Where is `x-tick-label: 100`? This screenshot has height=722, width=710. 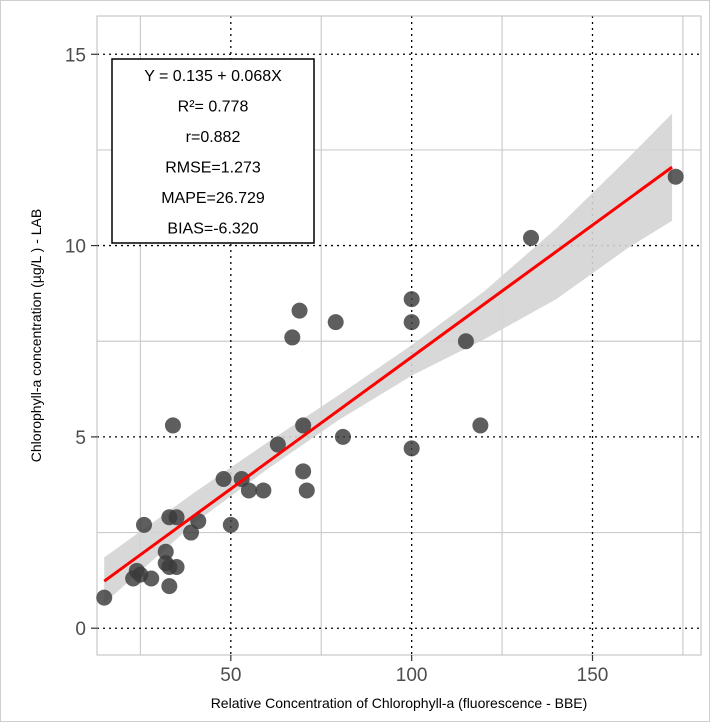
x-tick-label: 100 is located at coordinates (412, 675).